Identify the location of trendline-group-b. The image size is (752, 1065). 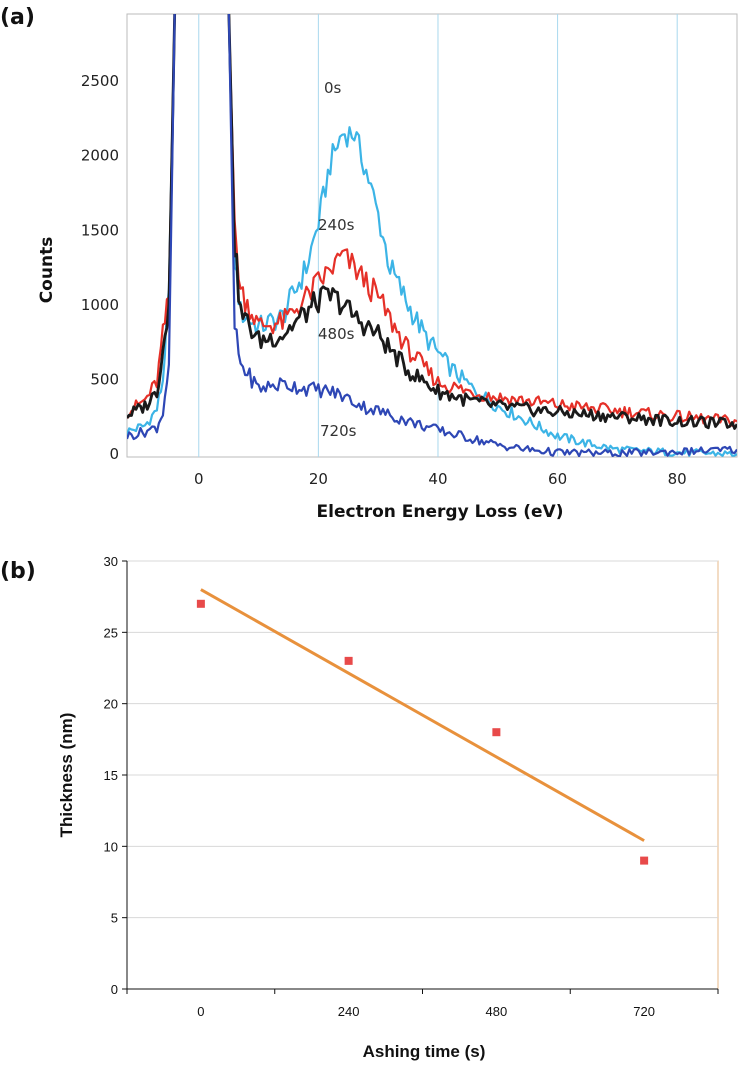
(422, 715).